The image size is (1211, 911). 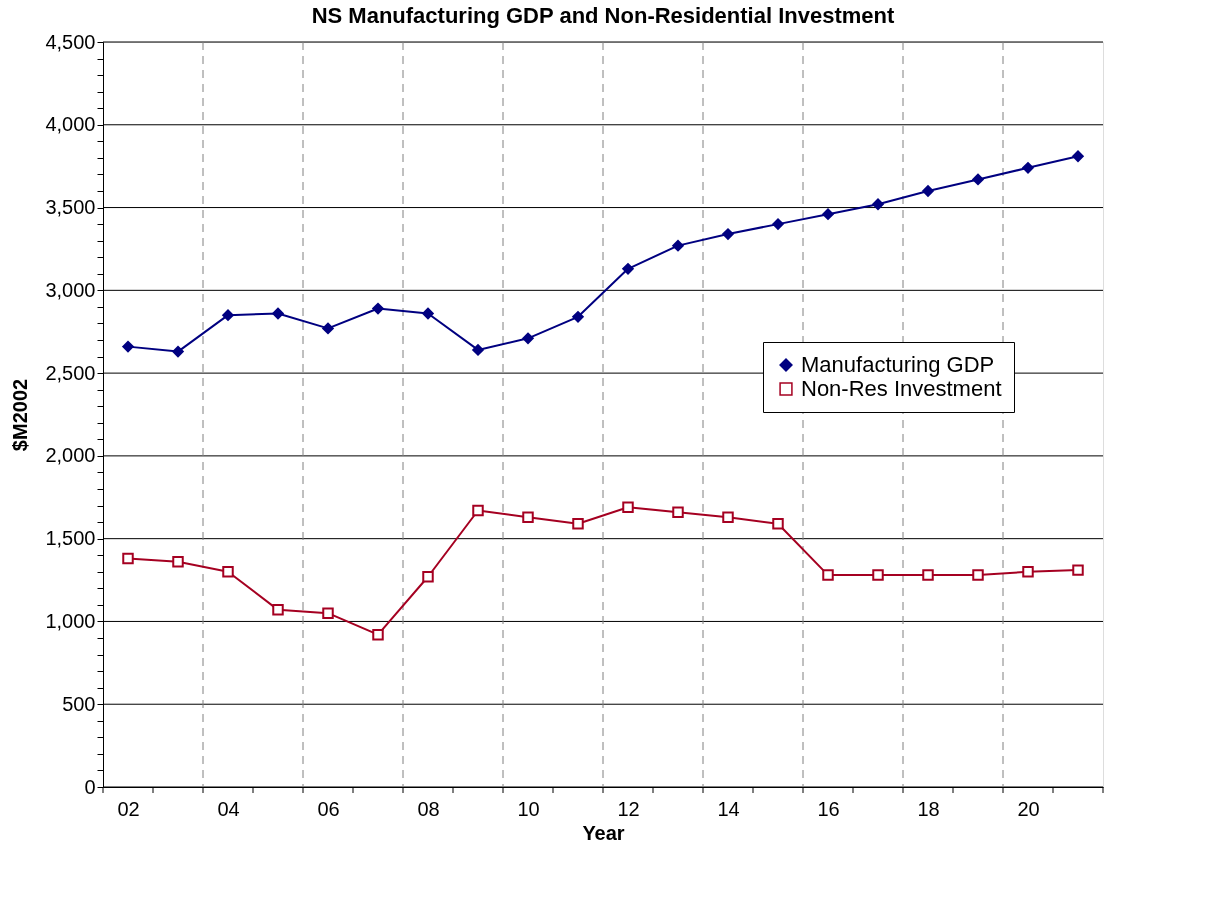 What do you see at coordinates (70, 372) in the screenshot?
I see `y-tick-label: 2,500` at bounding box center [70, 372].